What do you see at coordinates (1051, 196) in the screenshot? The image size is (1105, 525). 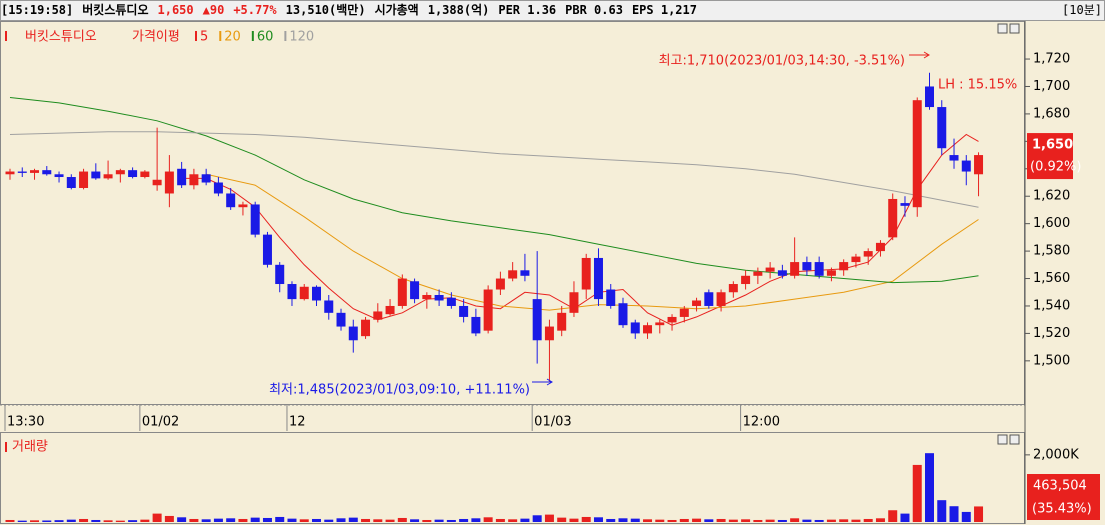 I see `y-tick-label: 1,620` at bounding box center [1051, 196].